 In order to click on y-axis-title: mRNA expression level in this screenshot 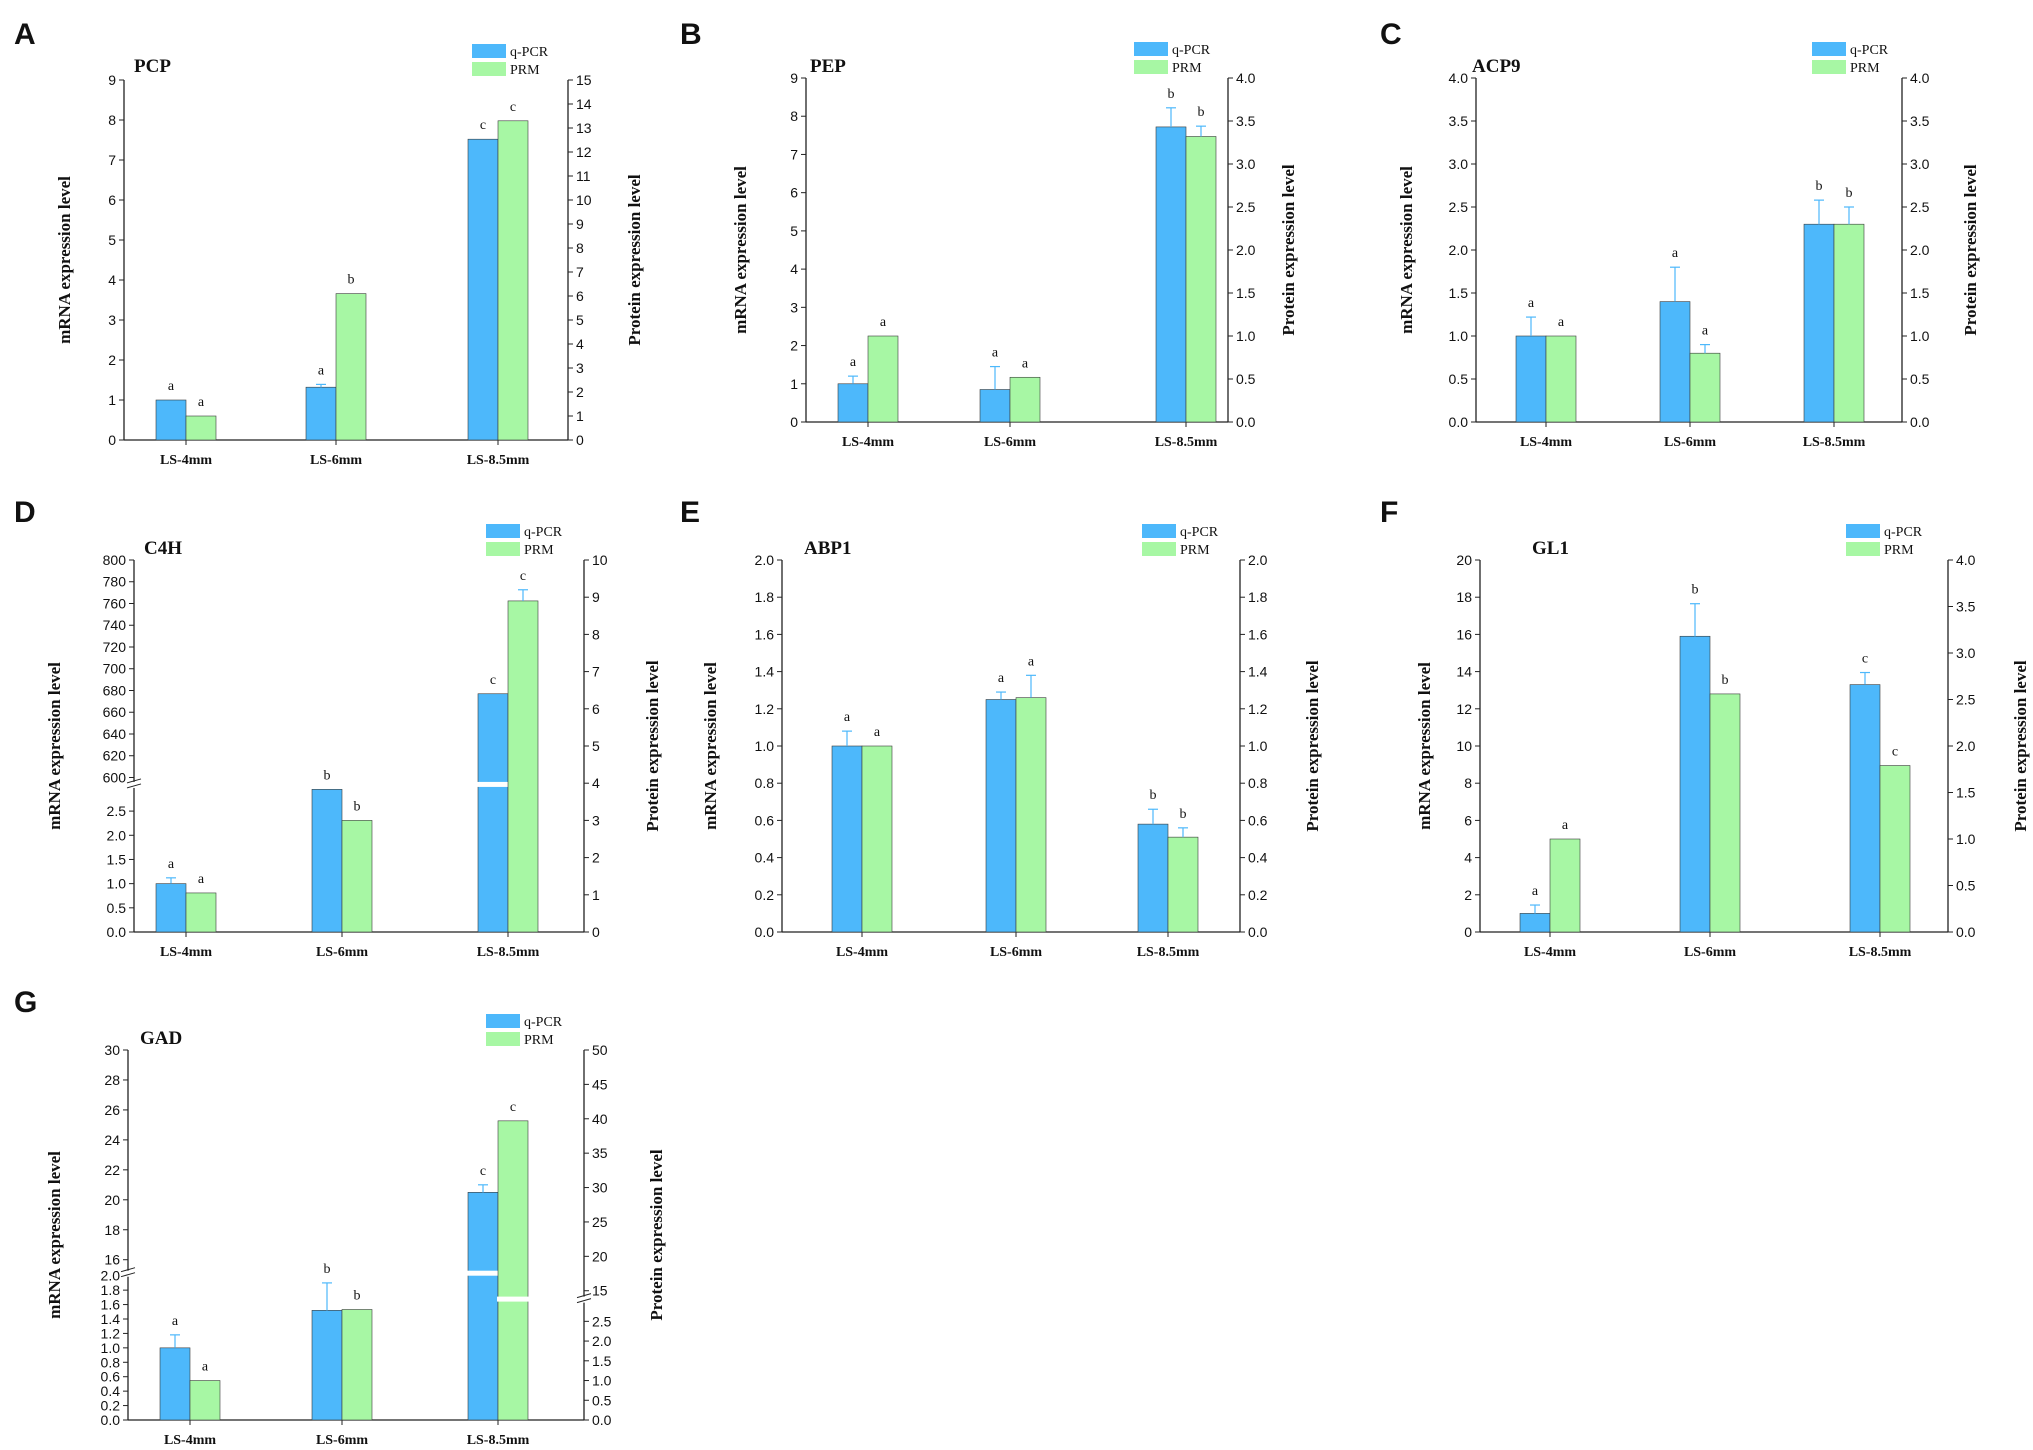, I will do `click(54, 746)`.